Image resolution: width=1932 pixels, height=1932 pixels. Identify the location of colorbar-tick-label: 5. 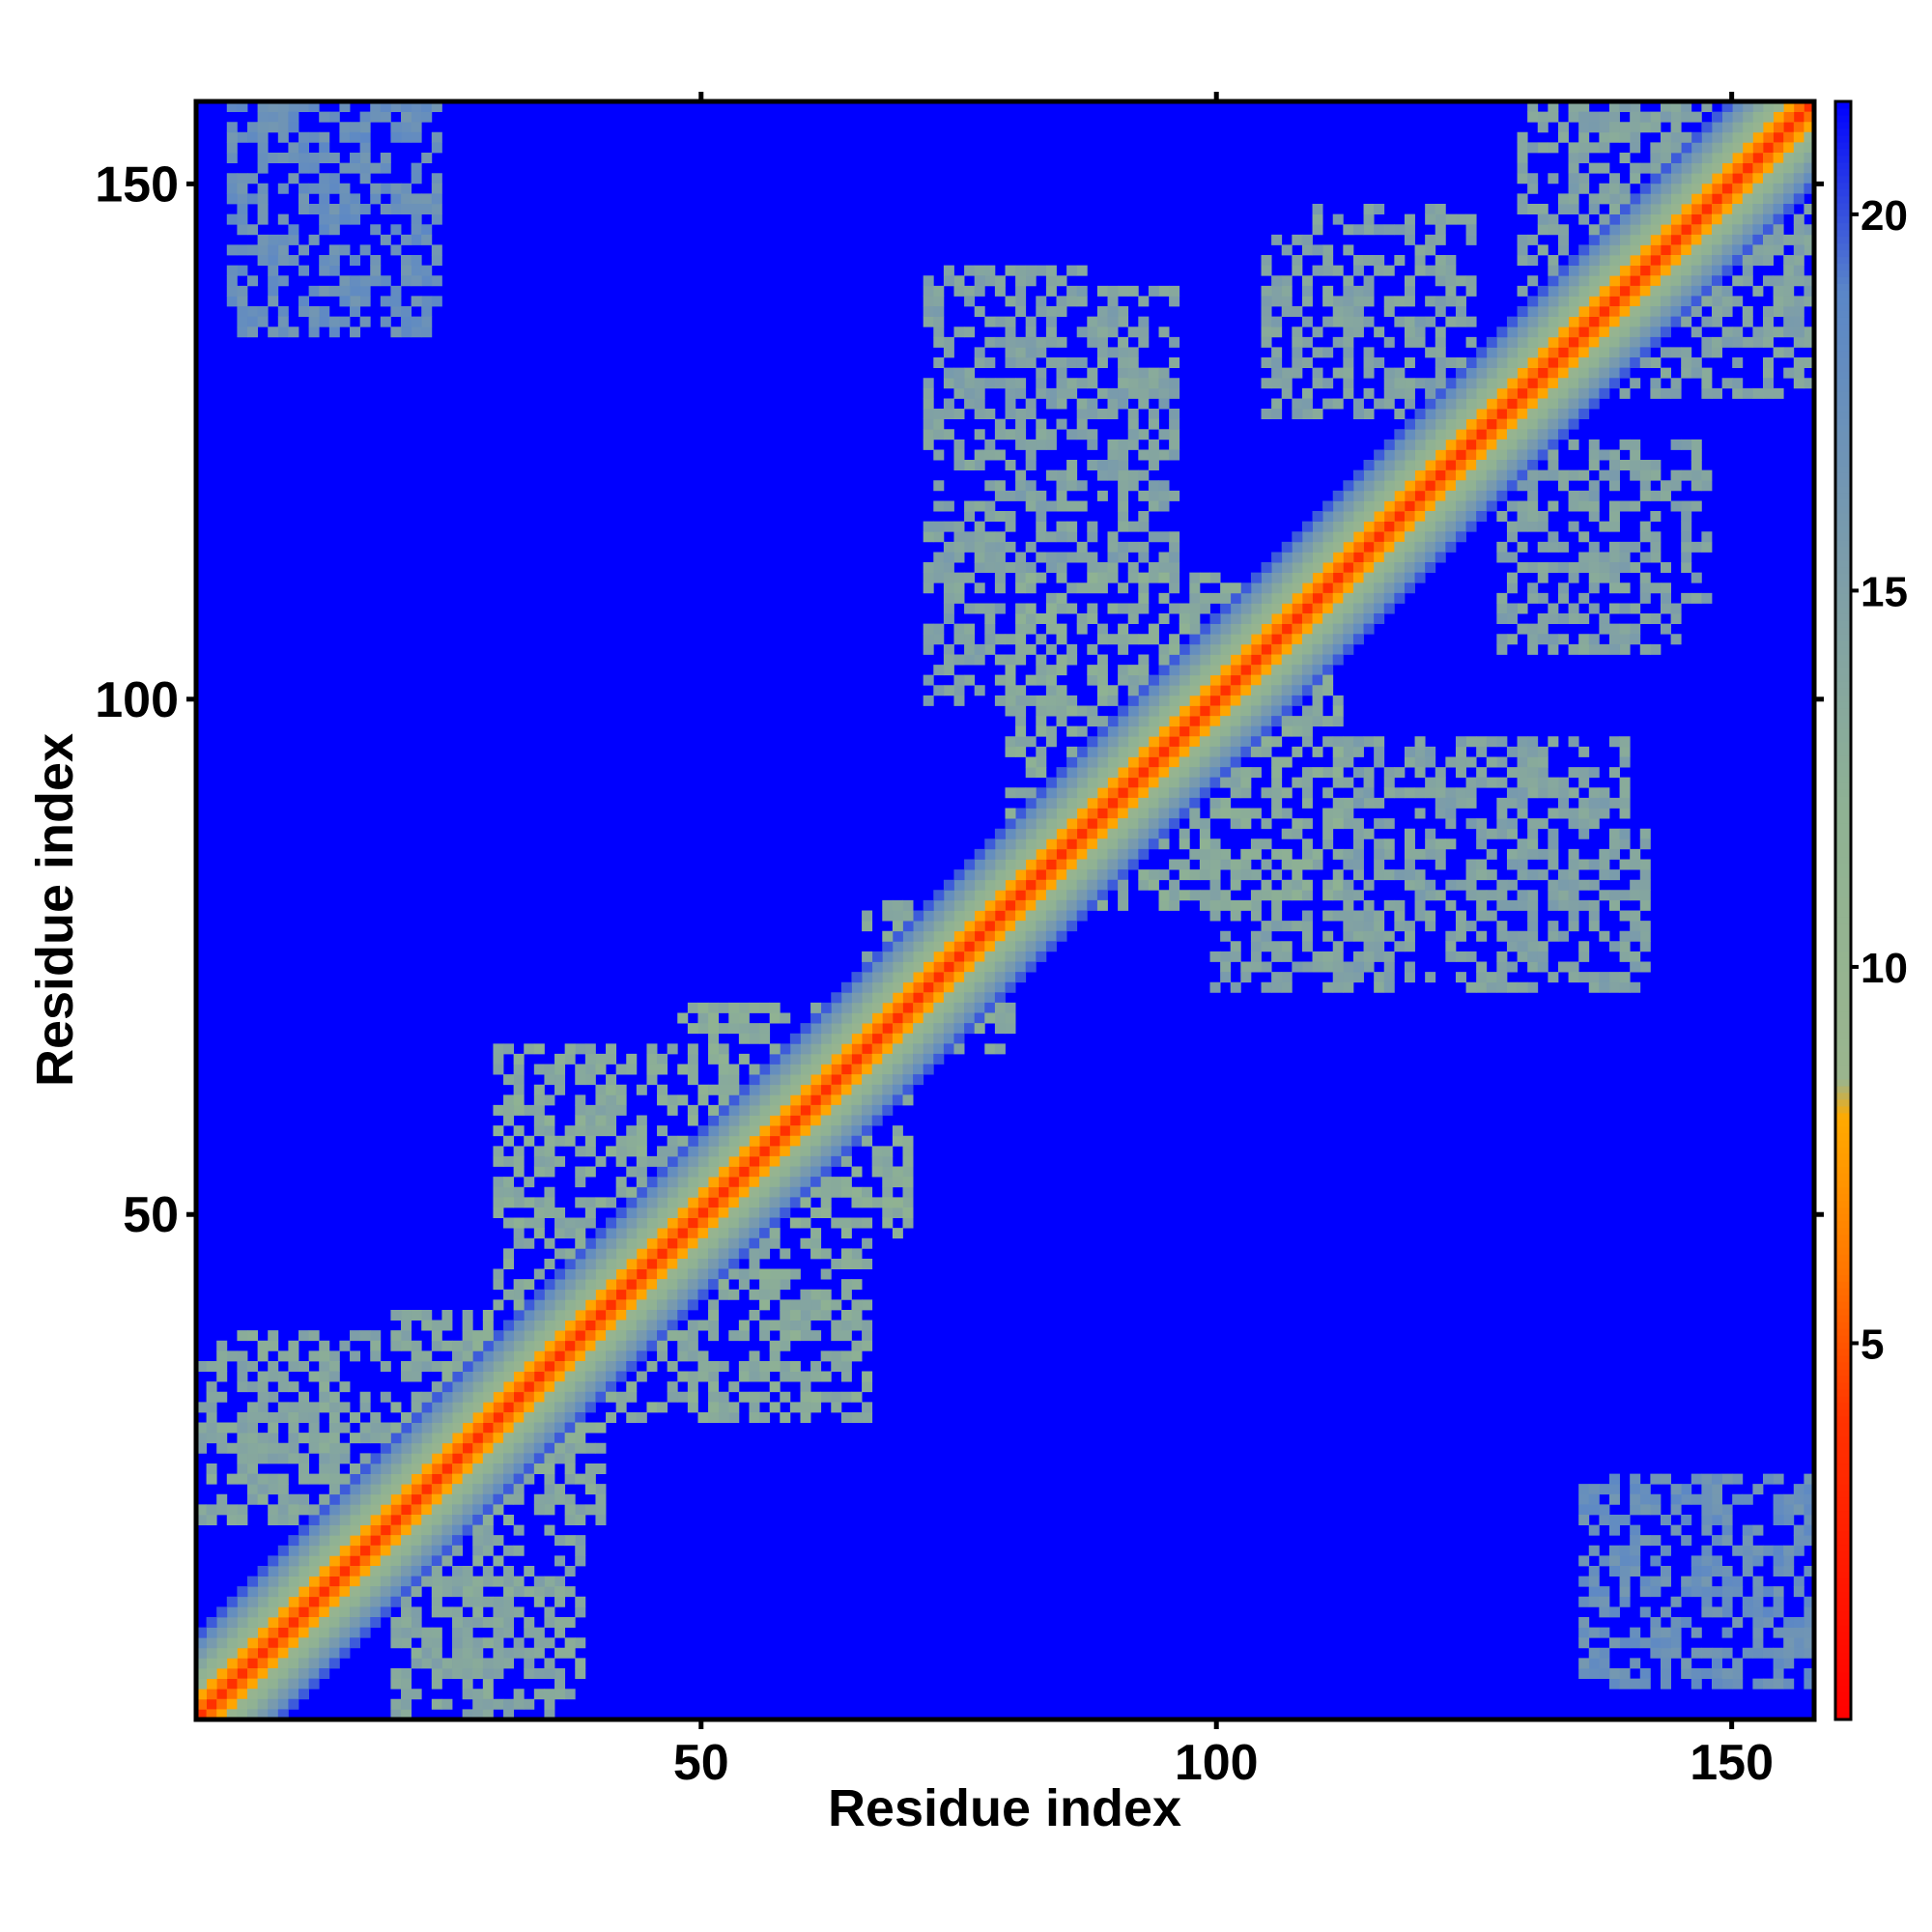
(1872, 1344).